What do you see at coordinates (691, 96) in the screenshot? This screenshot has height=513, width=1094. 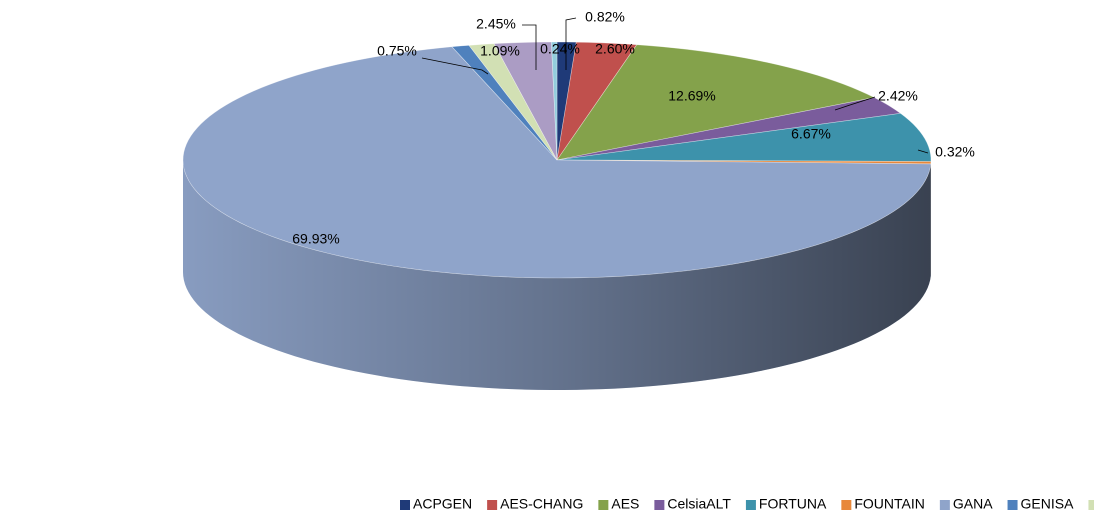 I see `data-label: 12.69%` at bounding box center [691, 96].